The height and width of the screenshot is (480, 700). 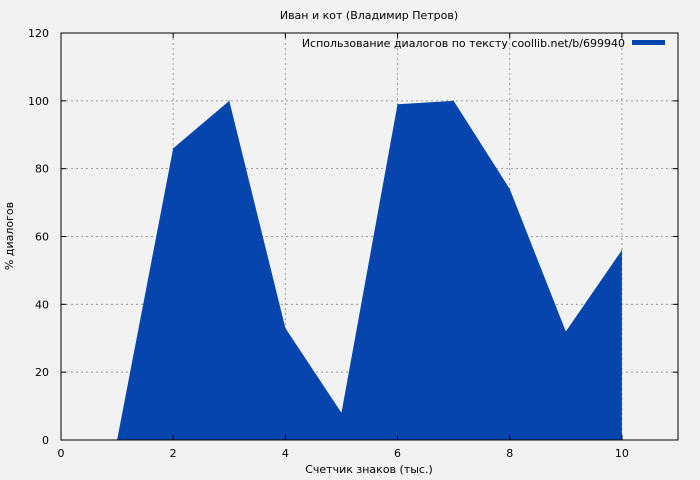 I want to click on y-tick-label: 80, so click(x=42, y=169).